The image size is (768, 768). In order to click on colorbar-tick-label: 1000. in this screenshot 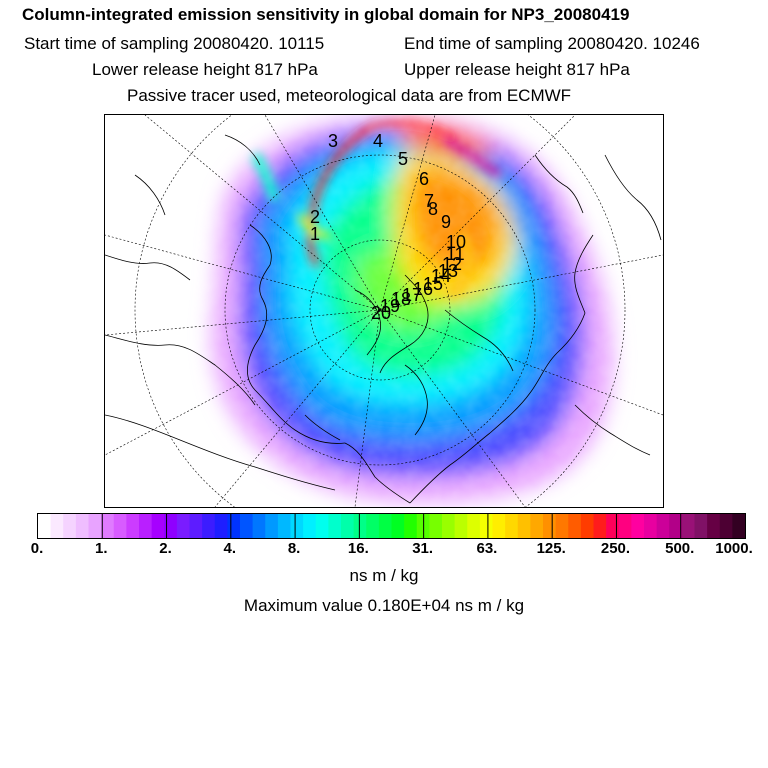, I will do `click(734, 548)`.